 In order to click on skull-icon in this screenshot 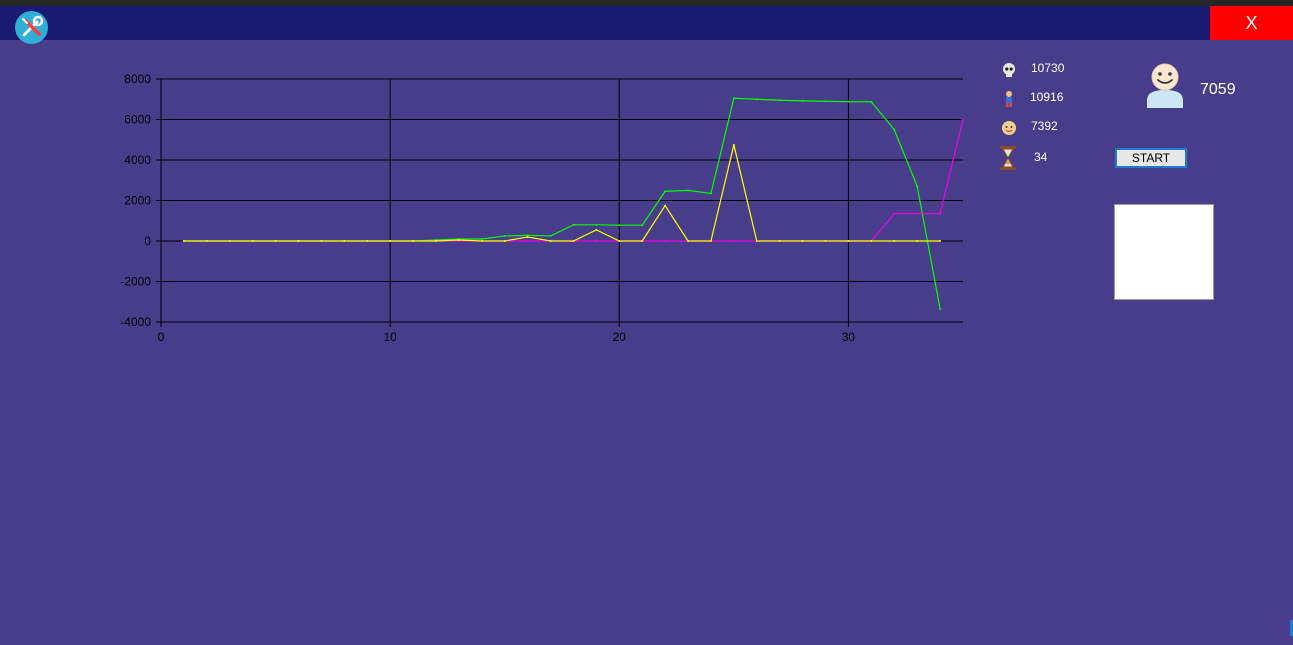, I will do `click(1009, 70)`.